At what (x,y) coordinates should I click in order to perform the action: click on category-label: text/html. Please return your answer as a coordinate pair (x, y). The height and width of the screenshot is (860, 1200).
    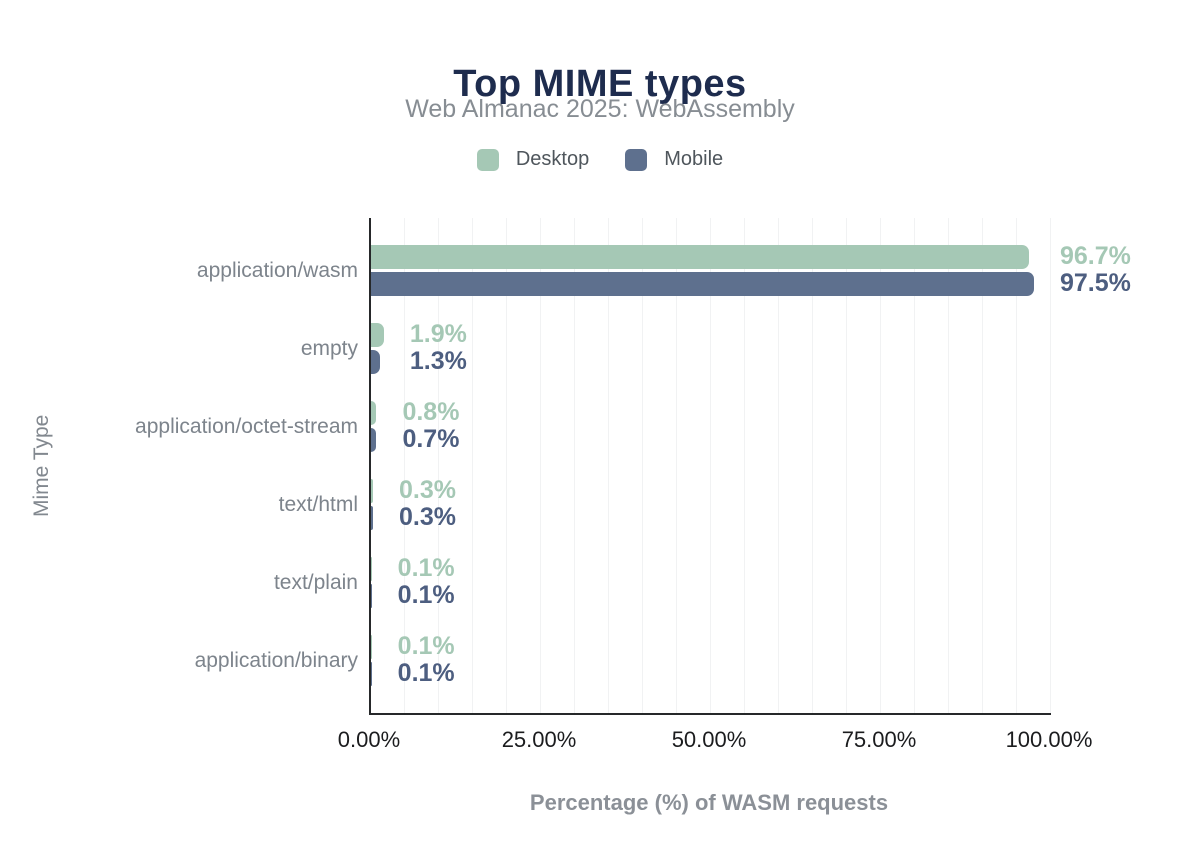
    Looking at the image, I should click on (318, 504).